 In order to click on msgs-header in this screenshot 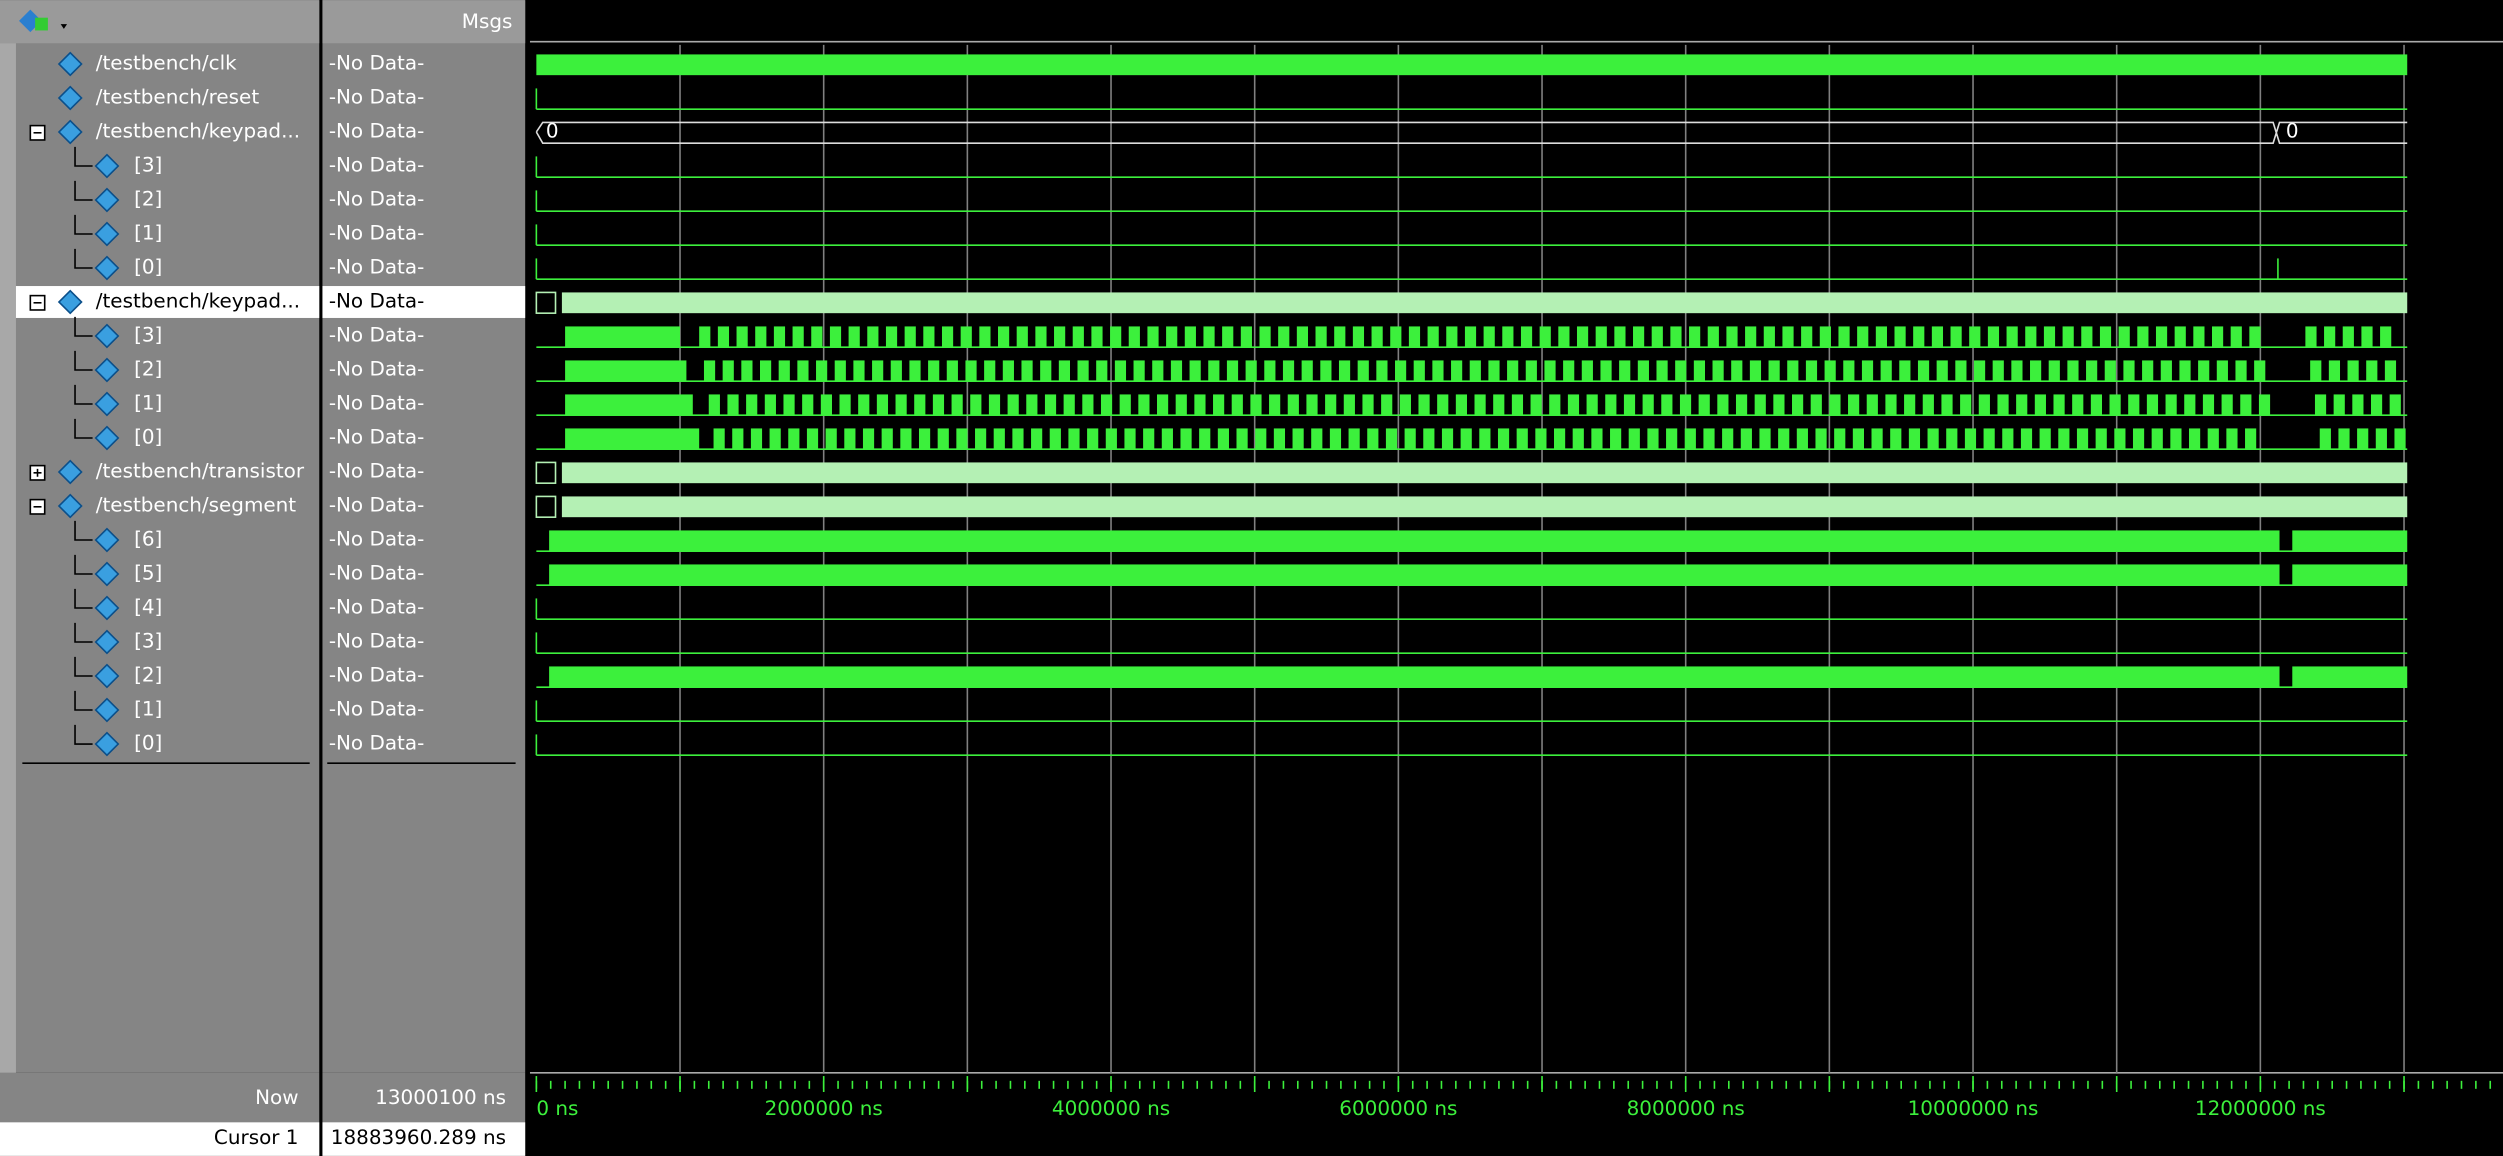, I will do `click(424, 22)`.